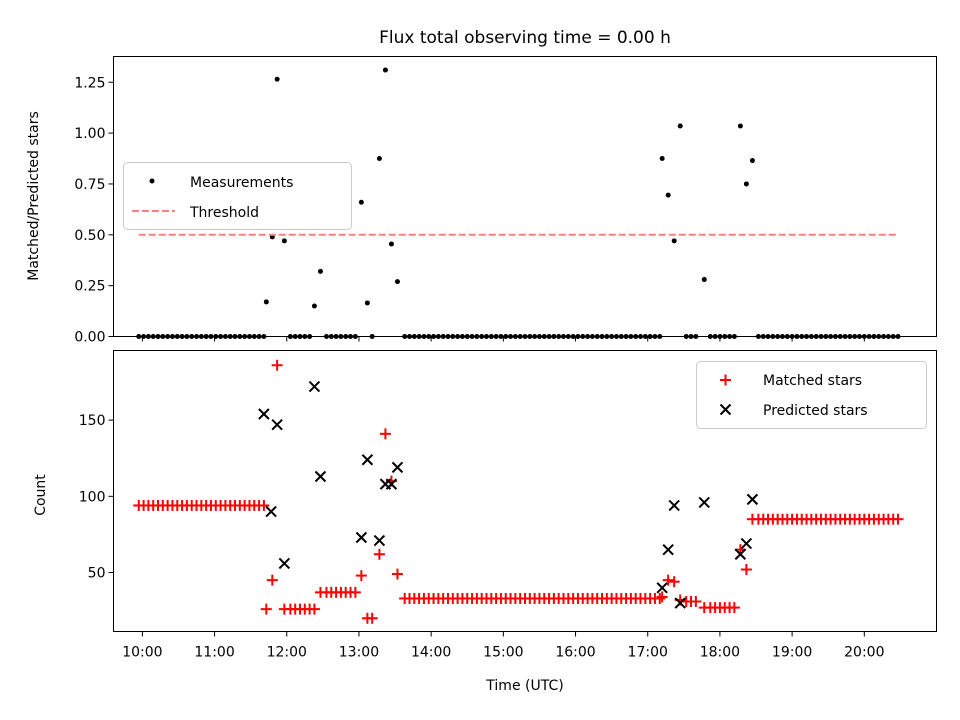 This screenshot has width=960, height=720. What do you see at coordinates (214, 653) in the screenshot?
I see `x-tick-label: 11:00` at bounding box center [214, 653].